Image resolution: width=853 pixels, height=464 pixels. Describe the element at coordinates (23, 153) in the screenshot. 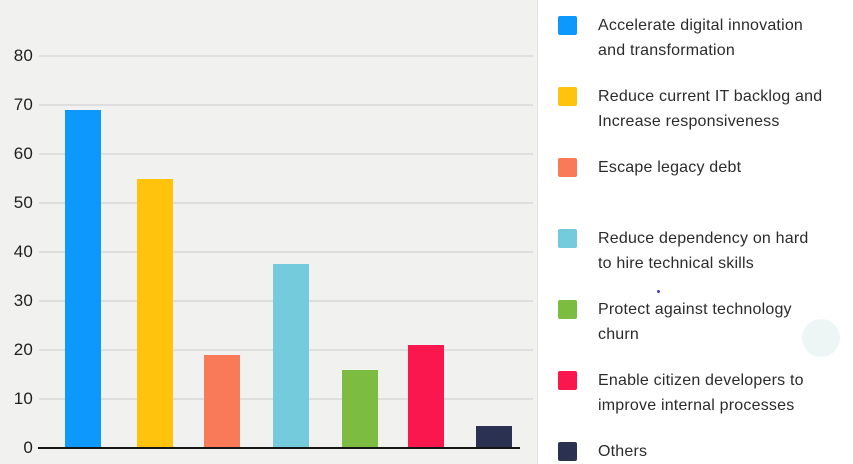

I see `y-tick-label: 60` at that location.